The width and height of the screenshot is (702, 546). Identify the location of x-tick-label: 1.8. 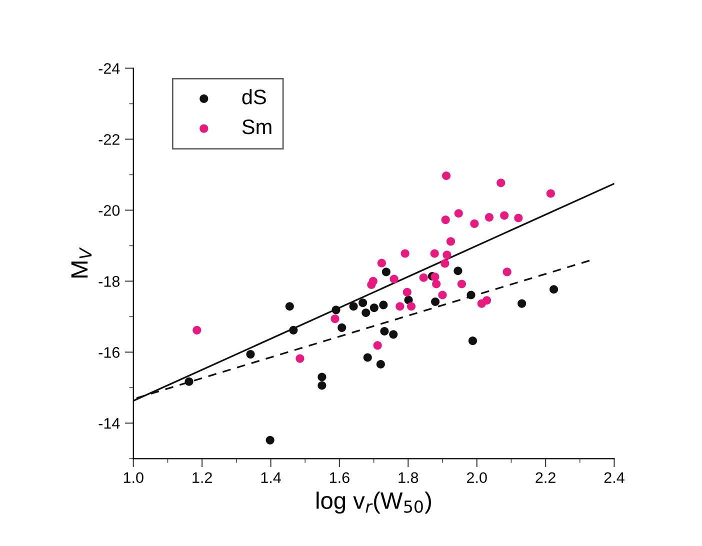
(408, 478).